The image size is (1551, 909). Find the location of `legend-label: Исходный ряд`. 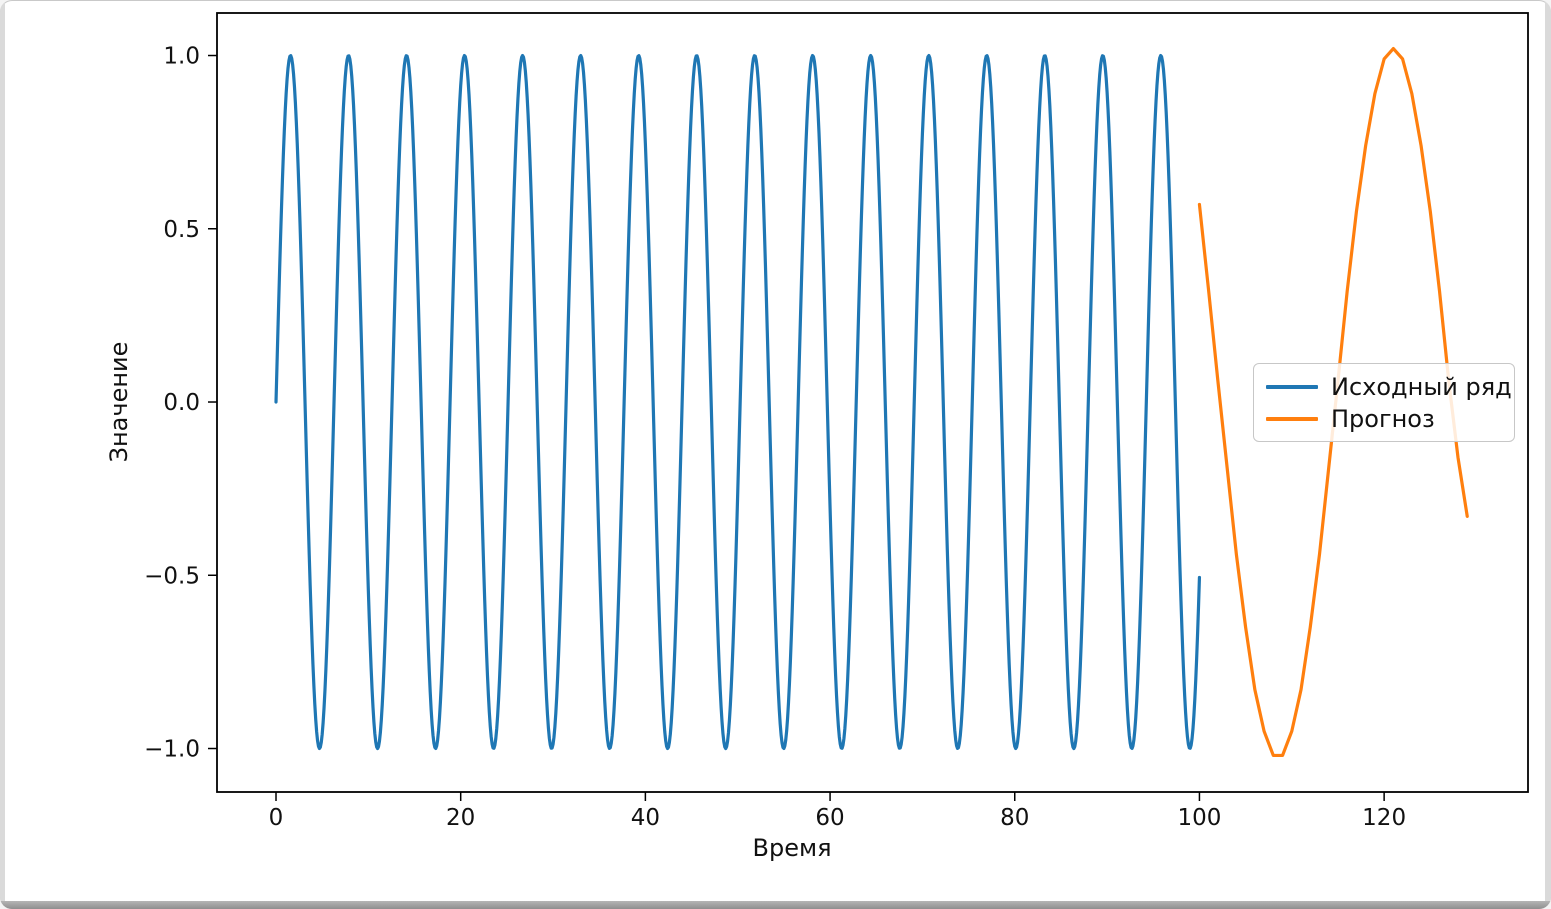

legend-label: Исходный ряд is located at coordinates (1421, 386).